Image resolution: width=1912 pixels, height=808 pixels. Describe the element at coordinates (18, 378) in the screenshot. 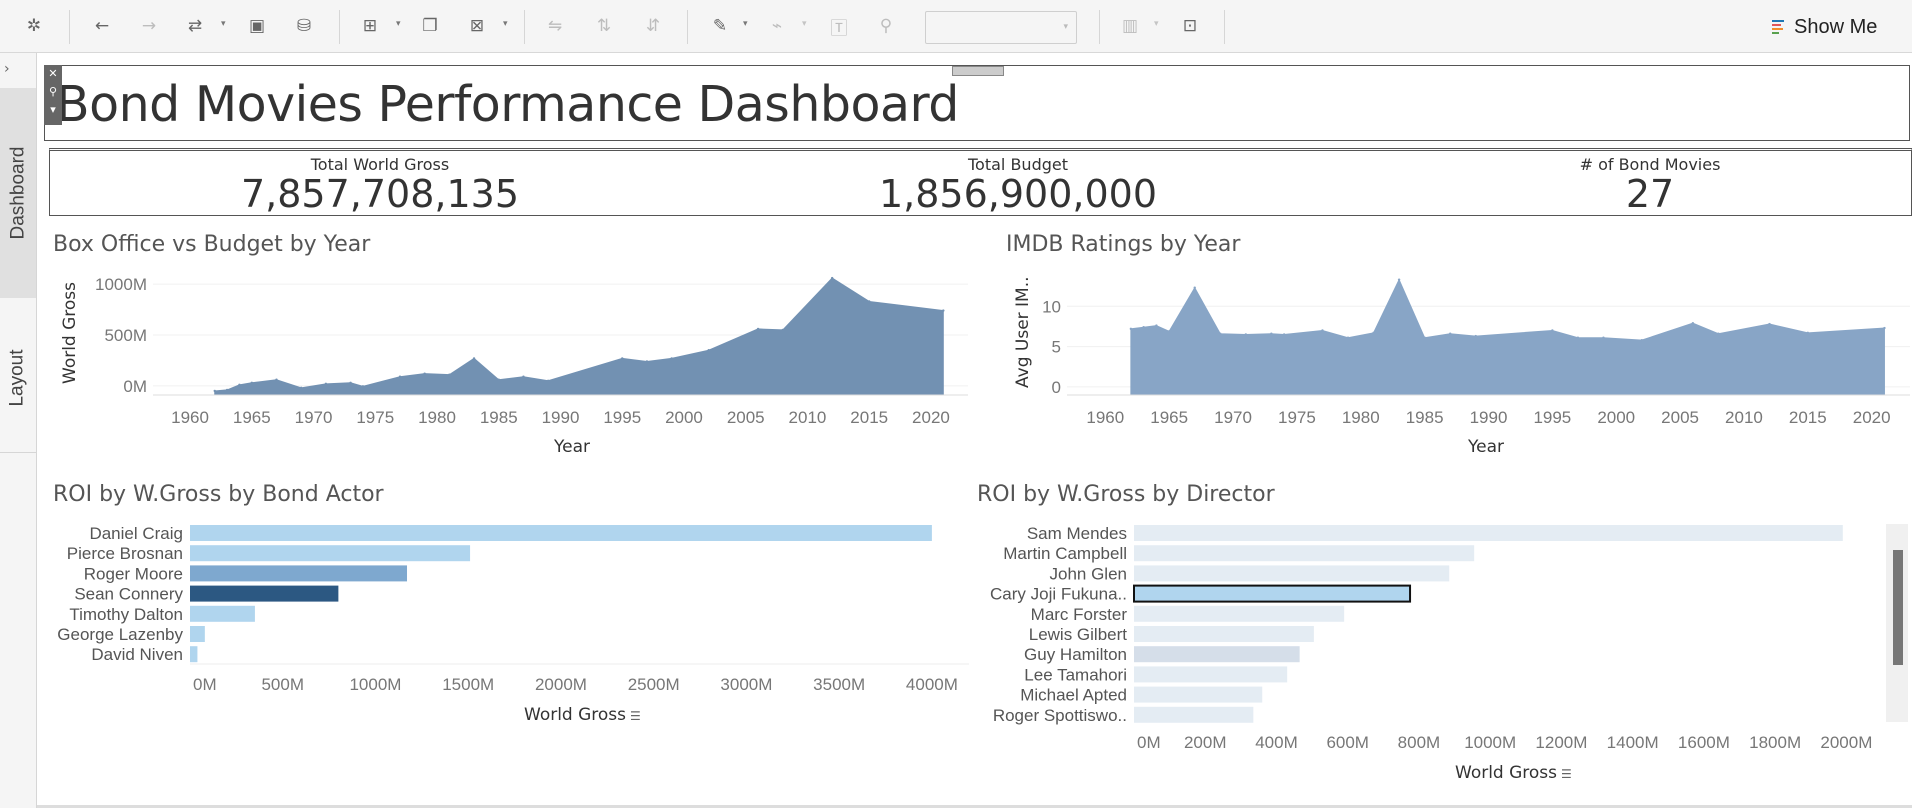

I see `tab-layout: Layout` at that location.